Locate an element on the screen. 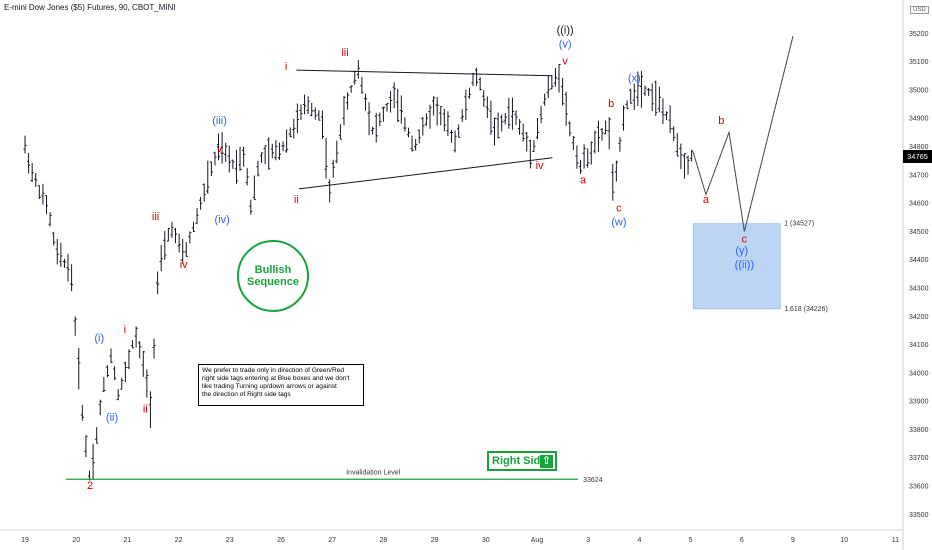 Image resolution: width=932 pixels, height=550 pixels. x-tick-label: 21 is located at coordinates (128, 540).